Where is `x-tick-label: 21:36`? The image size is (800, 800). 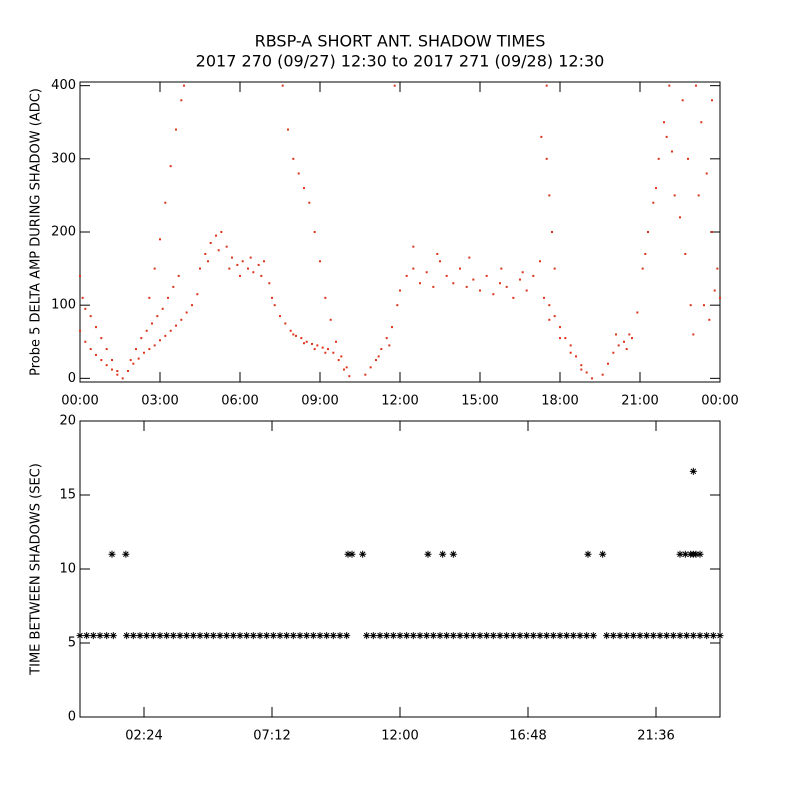
x-tick-label: 21:36 is located at coordinates (655, 736).